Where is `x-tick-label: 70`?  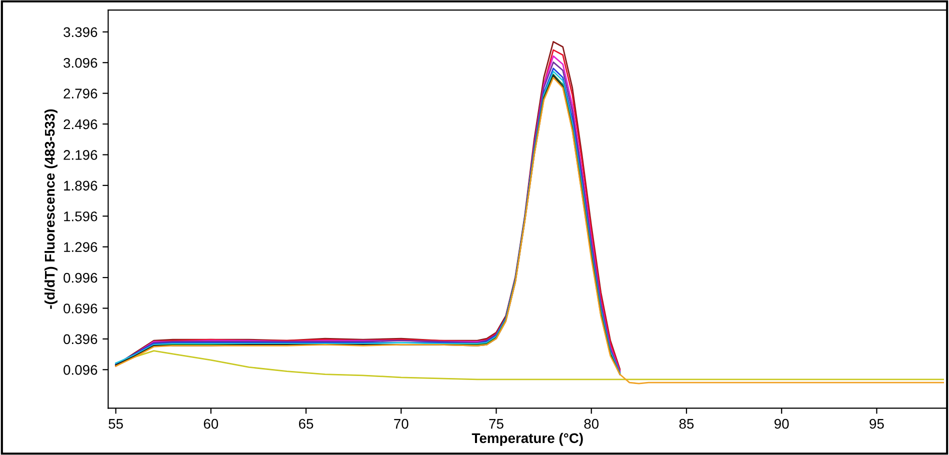 x-tick-label: 70 is located at coordinates (401, 423).